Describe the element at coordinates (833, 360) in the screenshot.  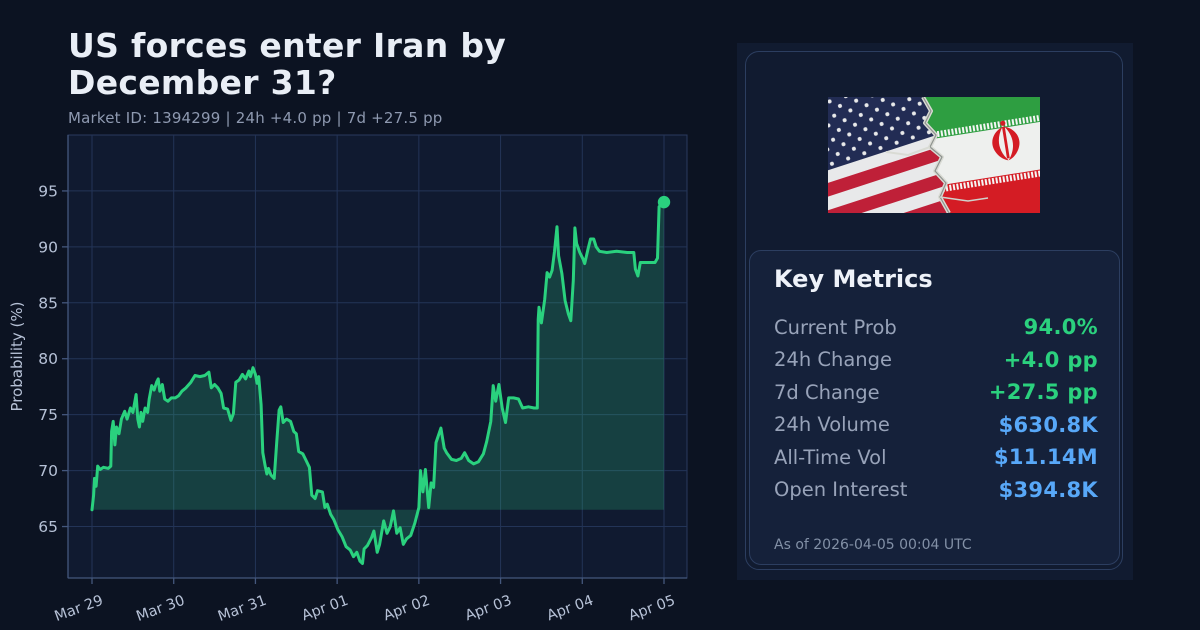
I see `metric-label: 24h Change` at that location.